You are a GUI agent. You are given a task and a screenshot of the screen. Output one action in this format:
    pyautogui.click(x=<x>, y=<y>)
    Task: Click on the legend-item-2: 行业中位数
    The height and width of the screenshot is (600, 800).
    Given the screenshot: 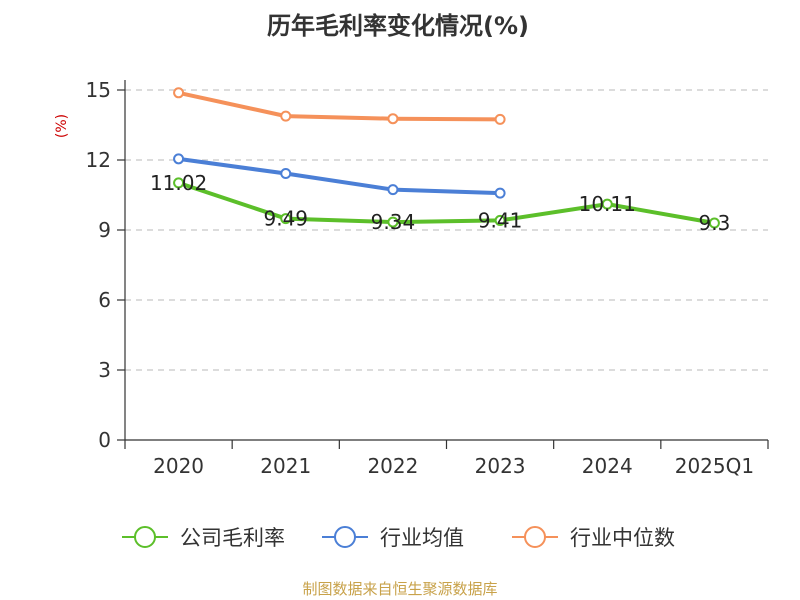 What is the action you would take?
    pyautogui.click(x=593, y=538)
    